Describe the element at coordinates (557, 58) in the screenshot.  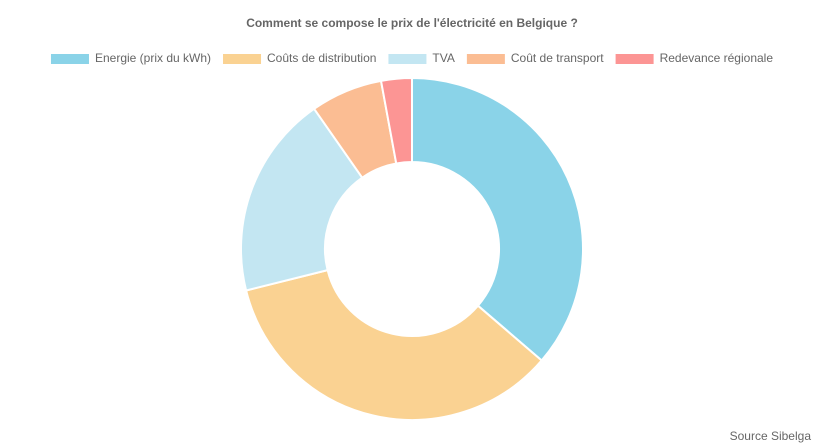
I see `legend-label: Coût de transport` at that location.